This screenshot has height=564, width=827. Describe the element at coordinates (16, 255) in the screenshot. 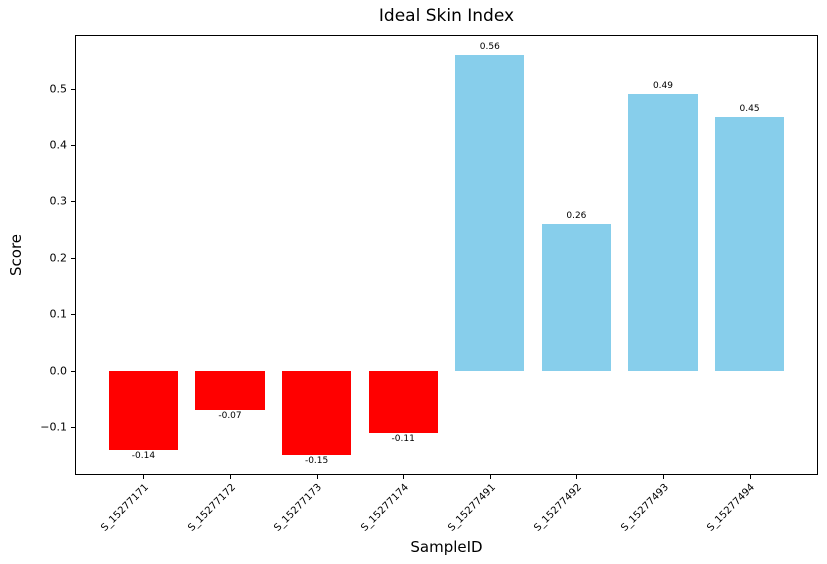

I see `y-axis-label: Score` at that location.